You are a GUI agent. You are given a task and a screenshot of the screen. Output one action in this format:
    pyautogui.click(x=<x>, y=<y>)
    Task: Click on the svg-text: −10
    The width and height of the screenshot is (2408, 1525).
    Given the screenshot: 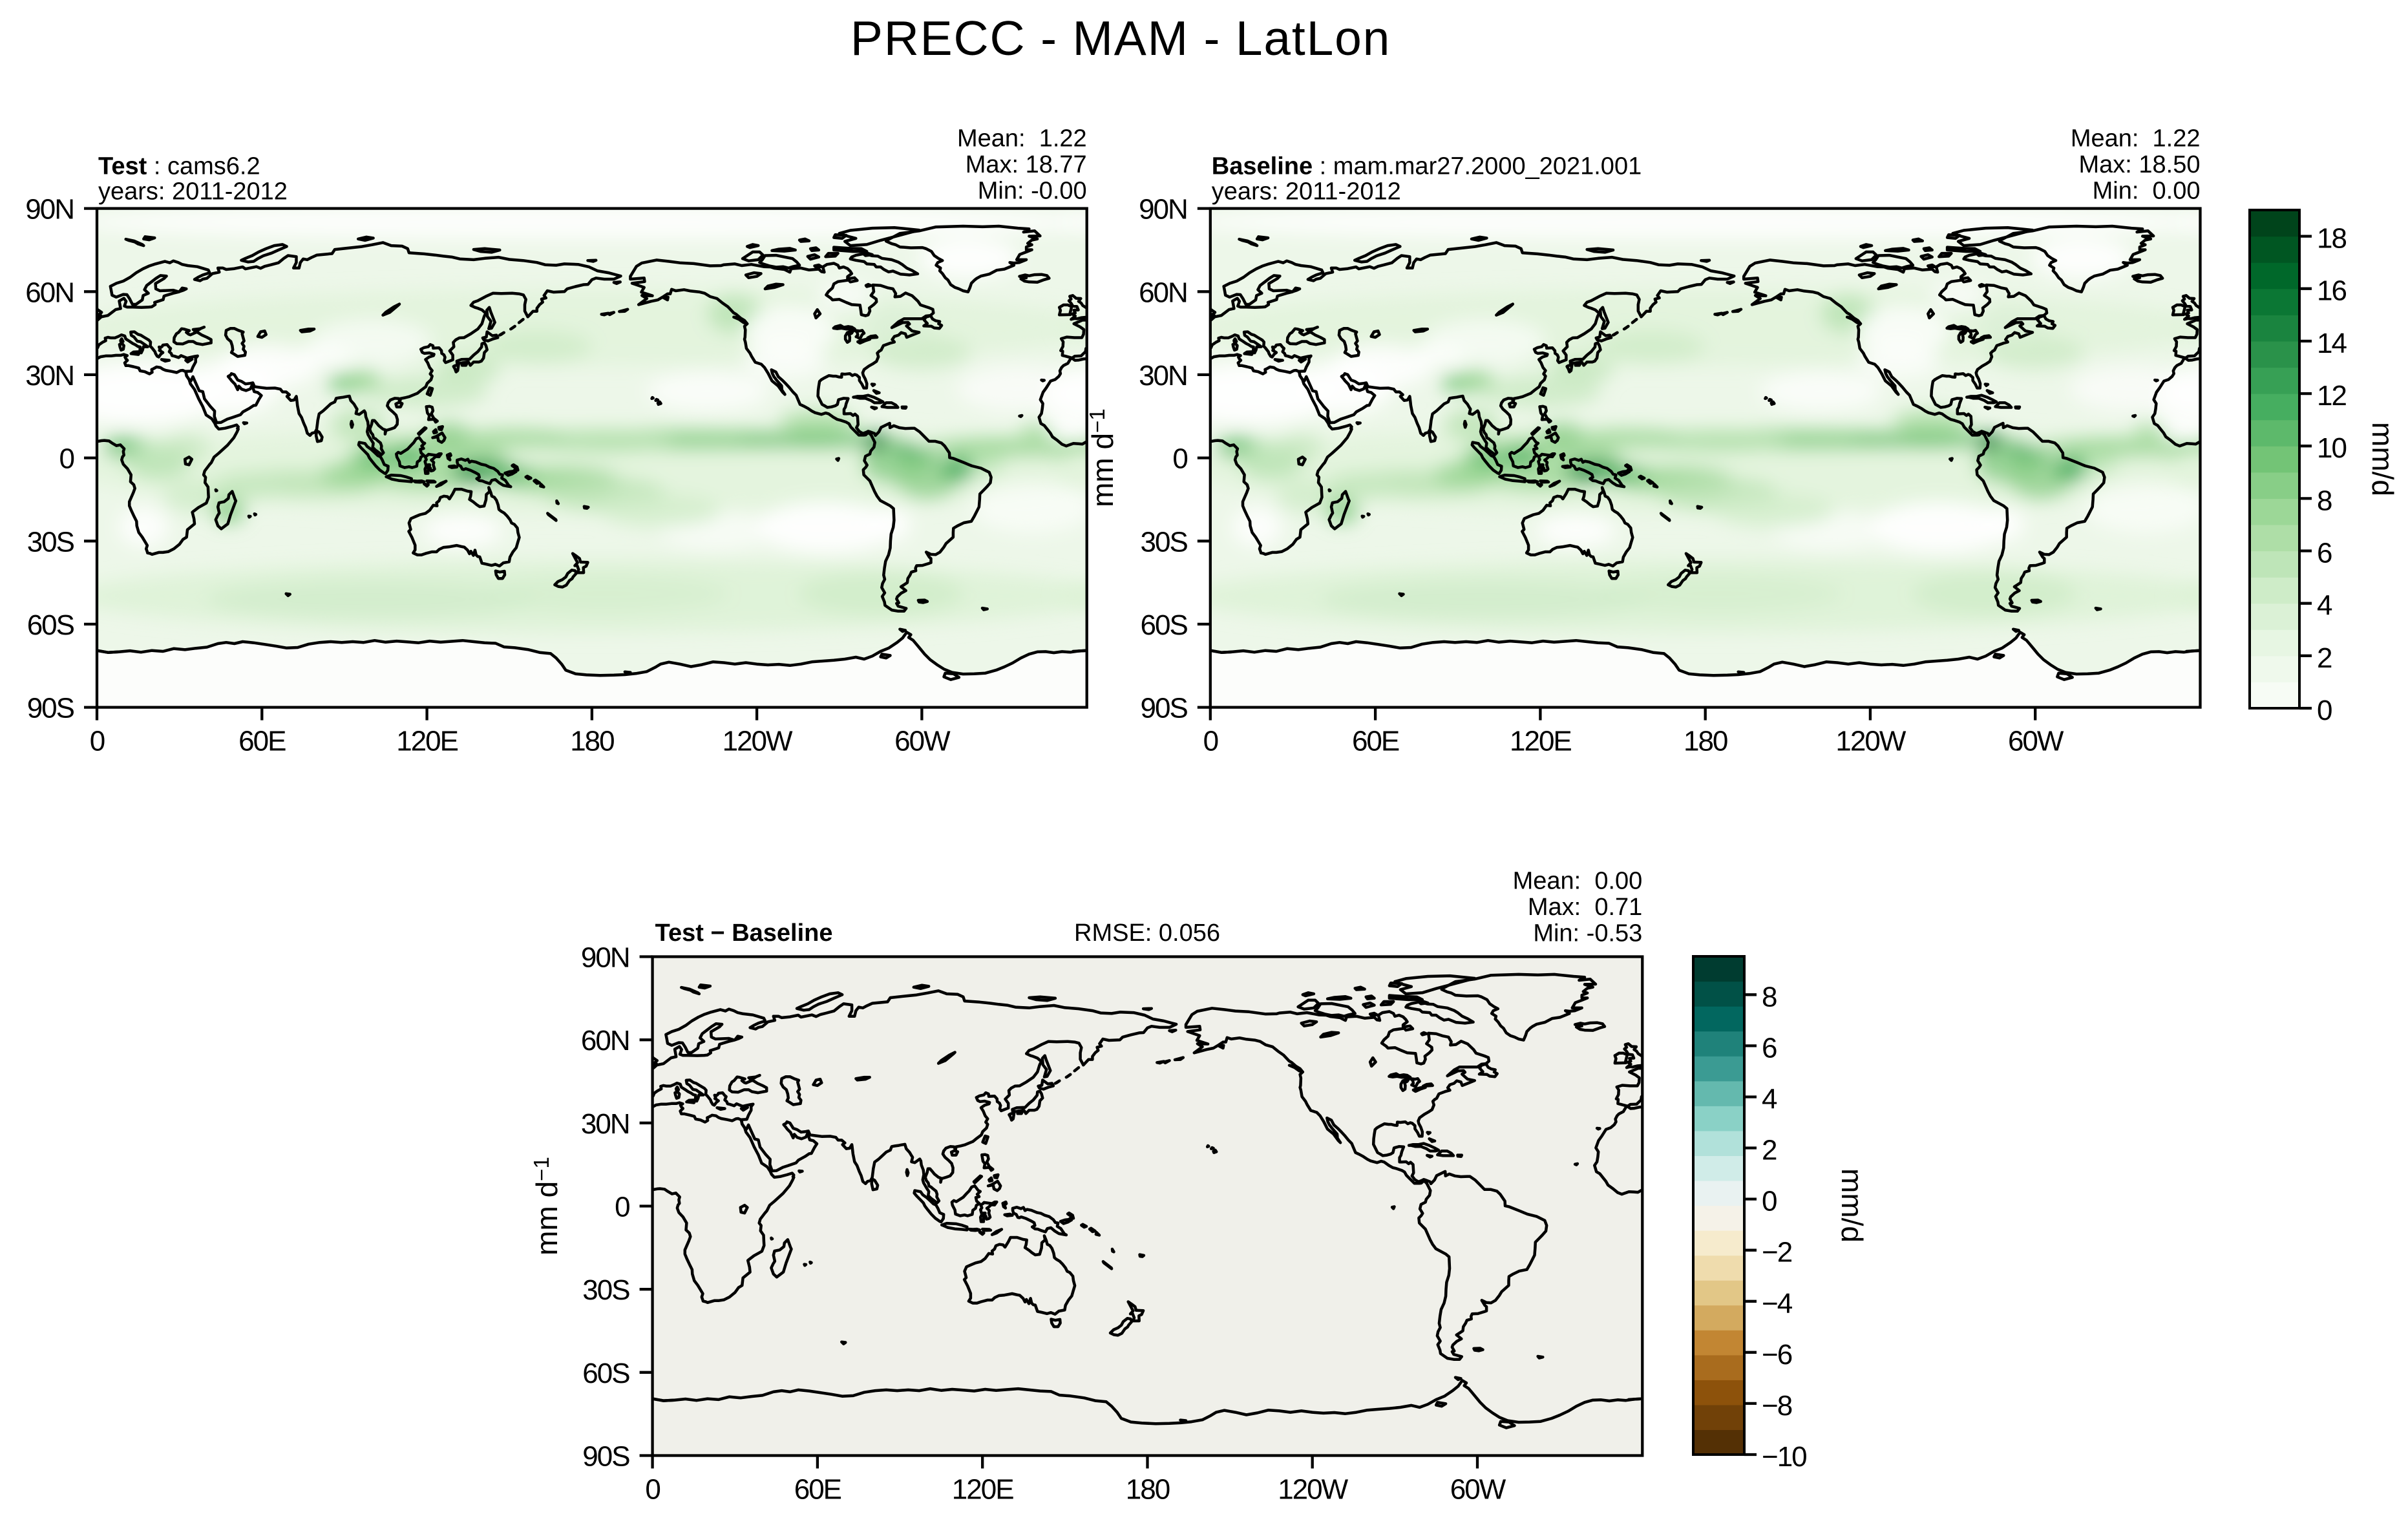 What is the action you would take?
    pyautogui.click(x=1784, y=1457)
    